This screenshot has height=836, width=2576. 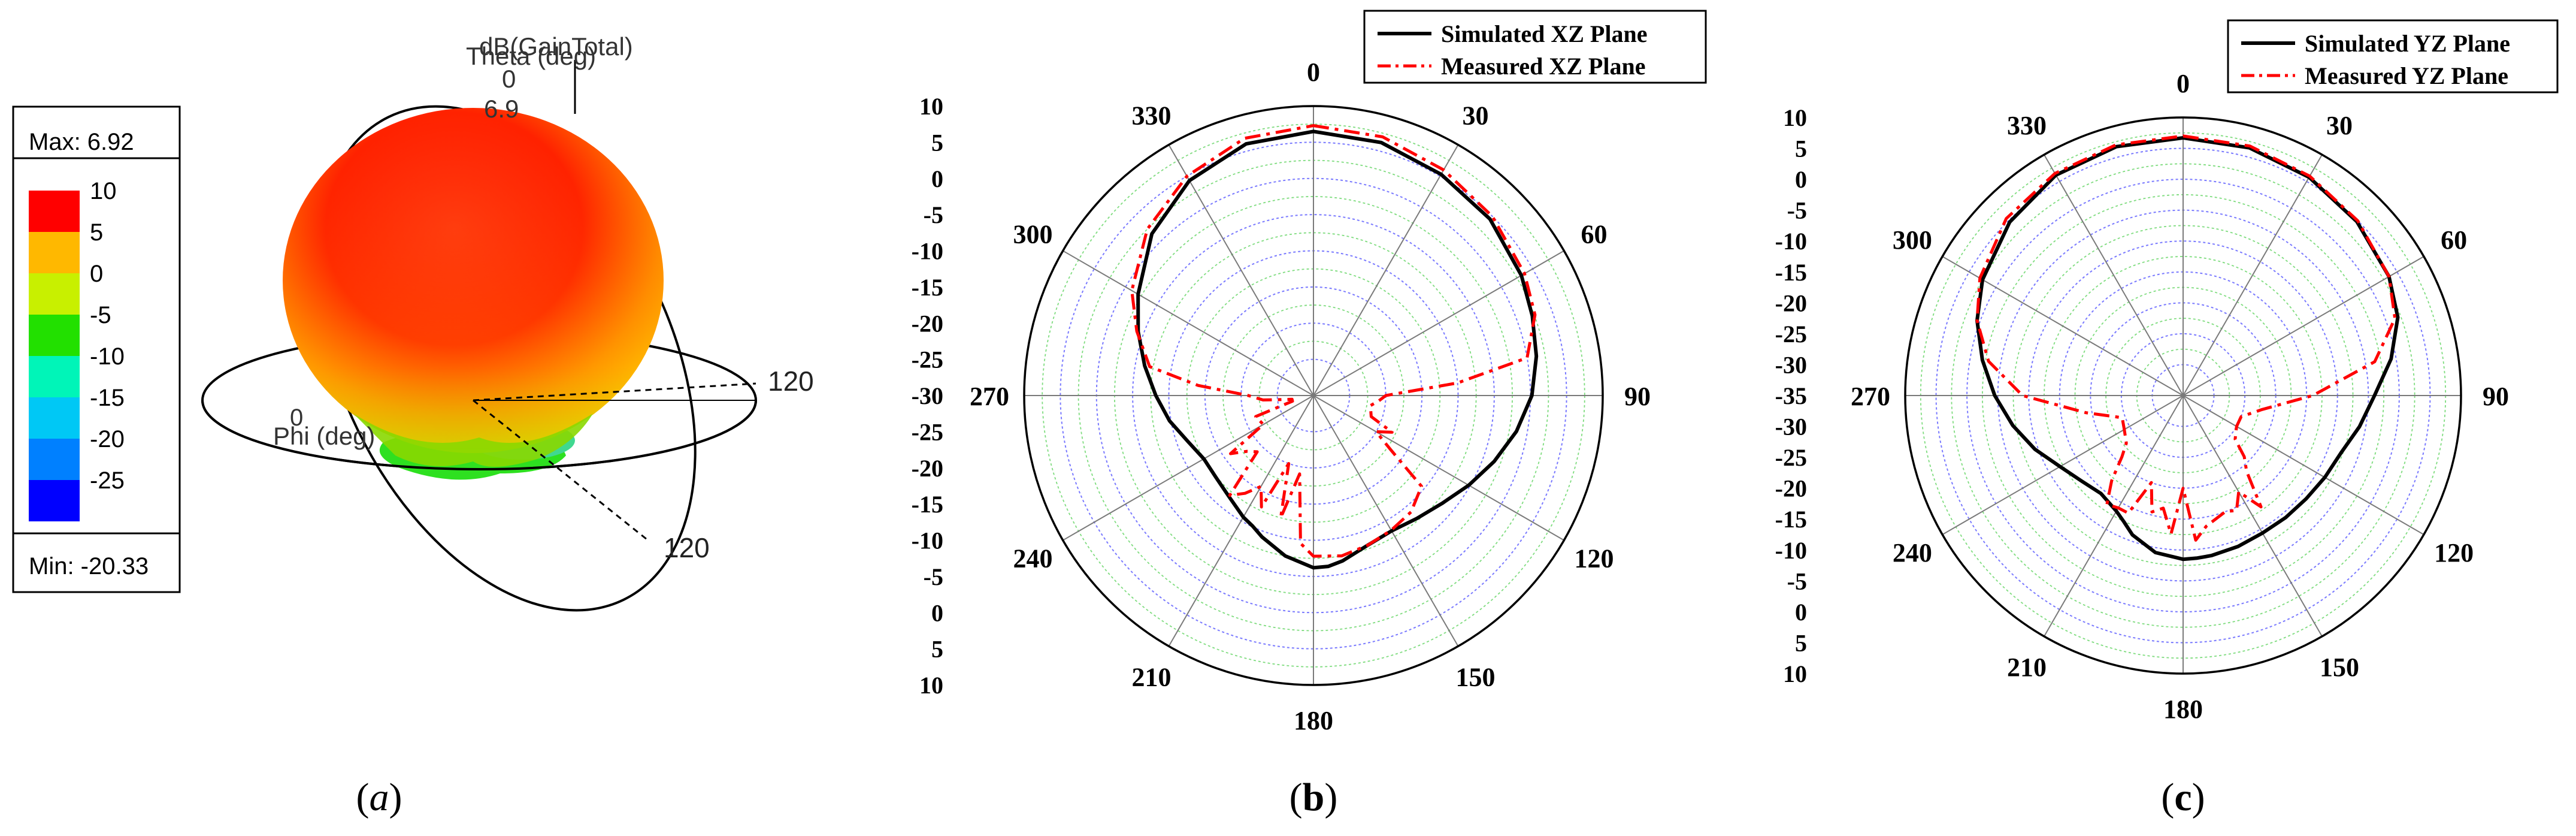 I want to click on legend-value: -20, so click(x=107, y=439).